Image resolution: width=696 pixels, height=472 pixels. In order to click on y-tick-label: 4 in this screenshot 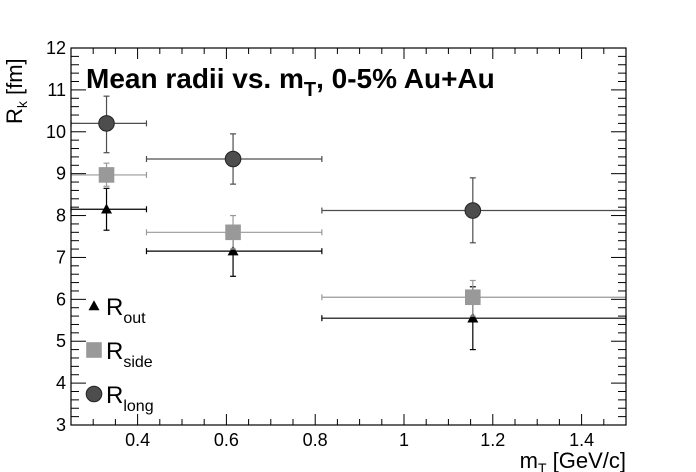, I will do `click(61, 383)`.